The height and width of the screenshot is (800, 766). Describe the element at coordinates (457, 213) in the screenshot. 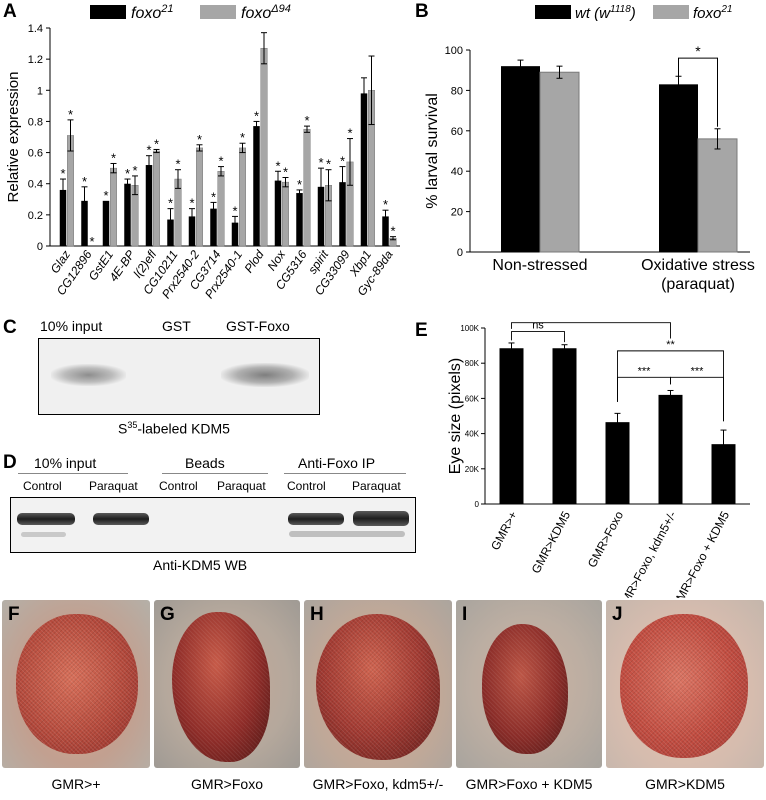

I see `y-tick-label-b: 20` at that location.